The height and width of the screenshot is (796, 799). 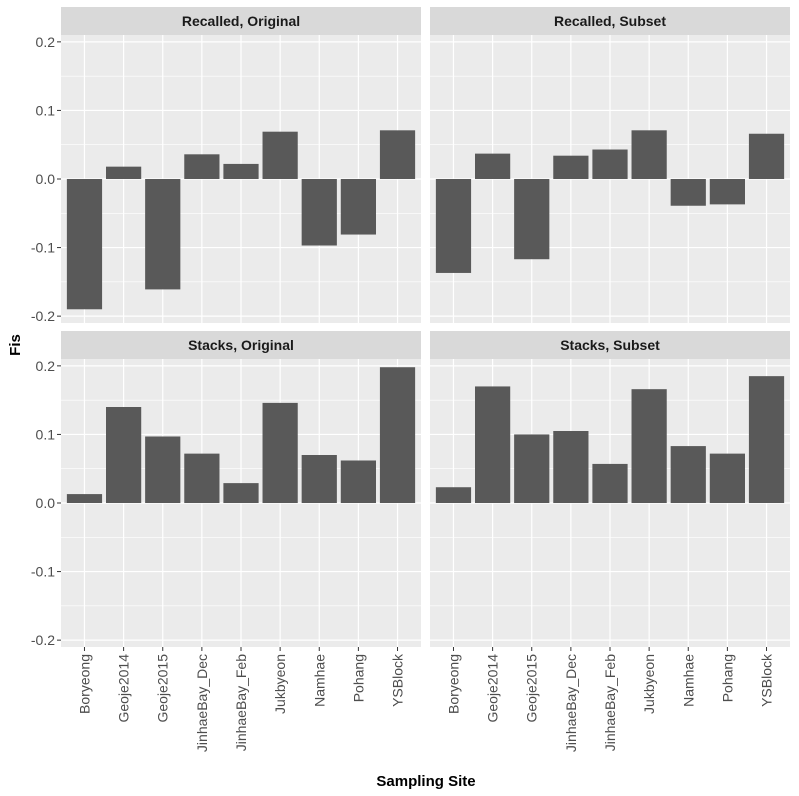 I want to click on facet-strip-label: Recalled, Original, so click(x=241, y=21).